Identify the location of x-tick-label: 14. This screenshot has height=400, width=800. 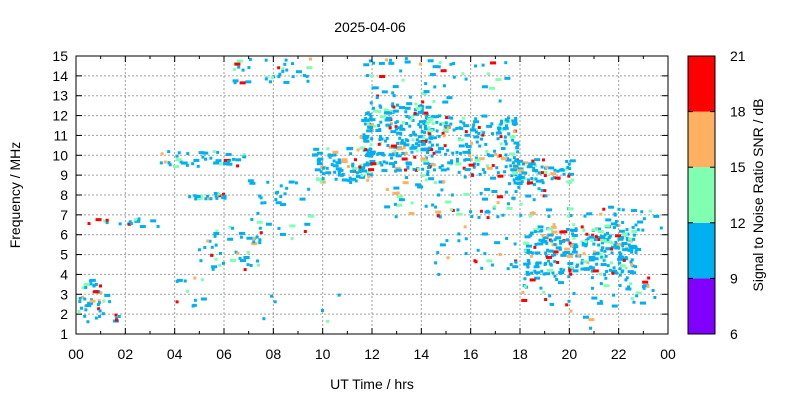
(422, 354).